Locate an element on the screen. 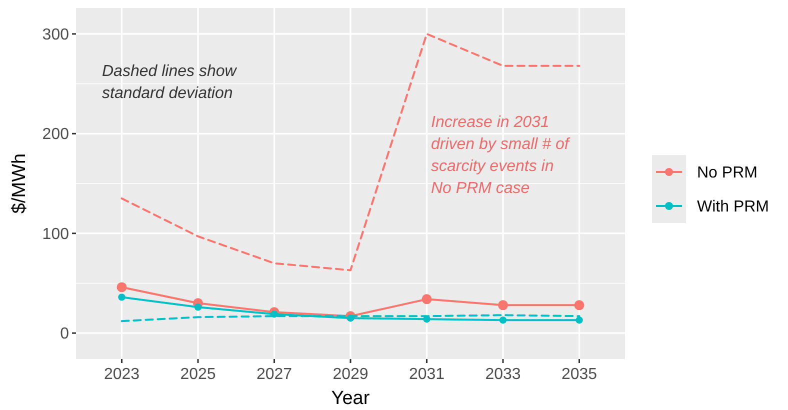  x-tick-label: 2033 is located at coordinates (503, 374).